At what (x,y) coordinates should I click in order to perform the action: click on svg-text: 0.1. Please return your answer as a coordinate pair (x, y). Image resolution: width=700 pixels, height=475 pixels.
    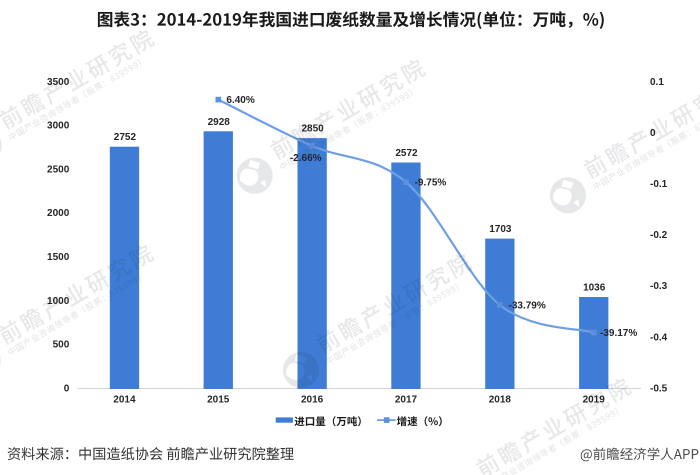
    Looking at the image, I should click on (657, 82).